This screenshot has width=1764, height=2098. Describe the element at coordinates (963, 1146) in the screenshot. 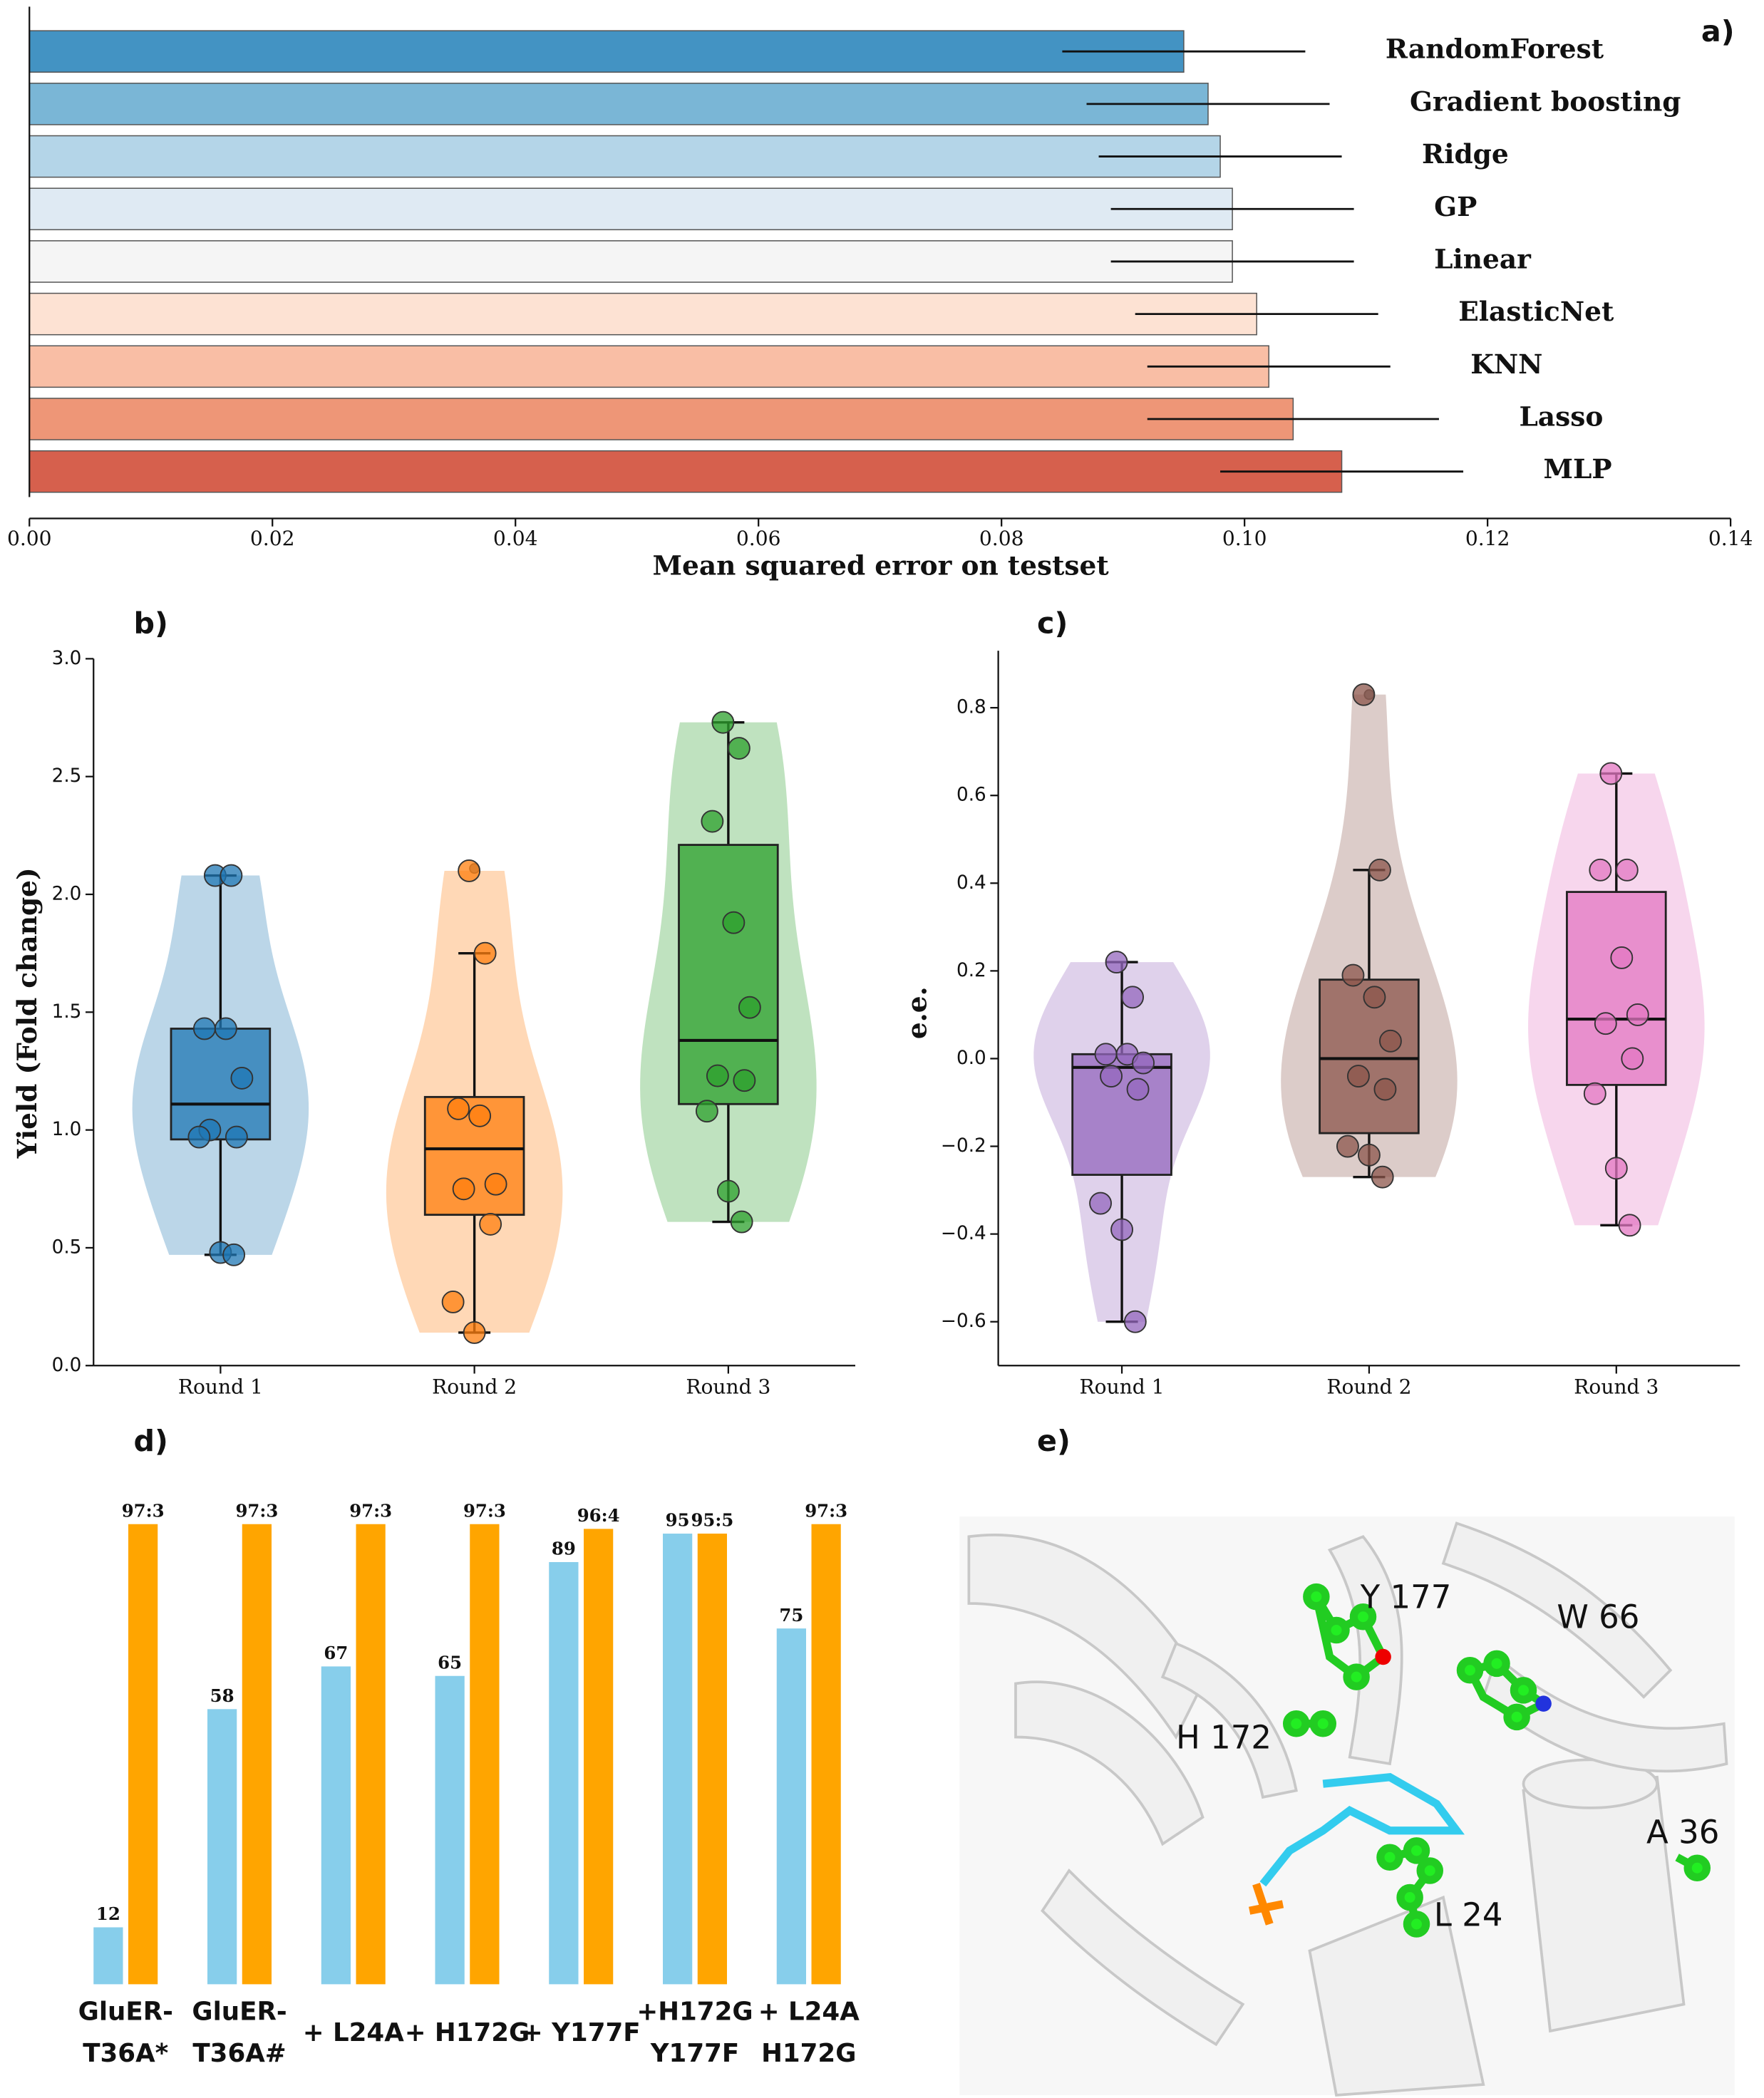

I see `y-tick-label: −0.2` at that location.